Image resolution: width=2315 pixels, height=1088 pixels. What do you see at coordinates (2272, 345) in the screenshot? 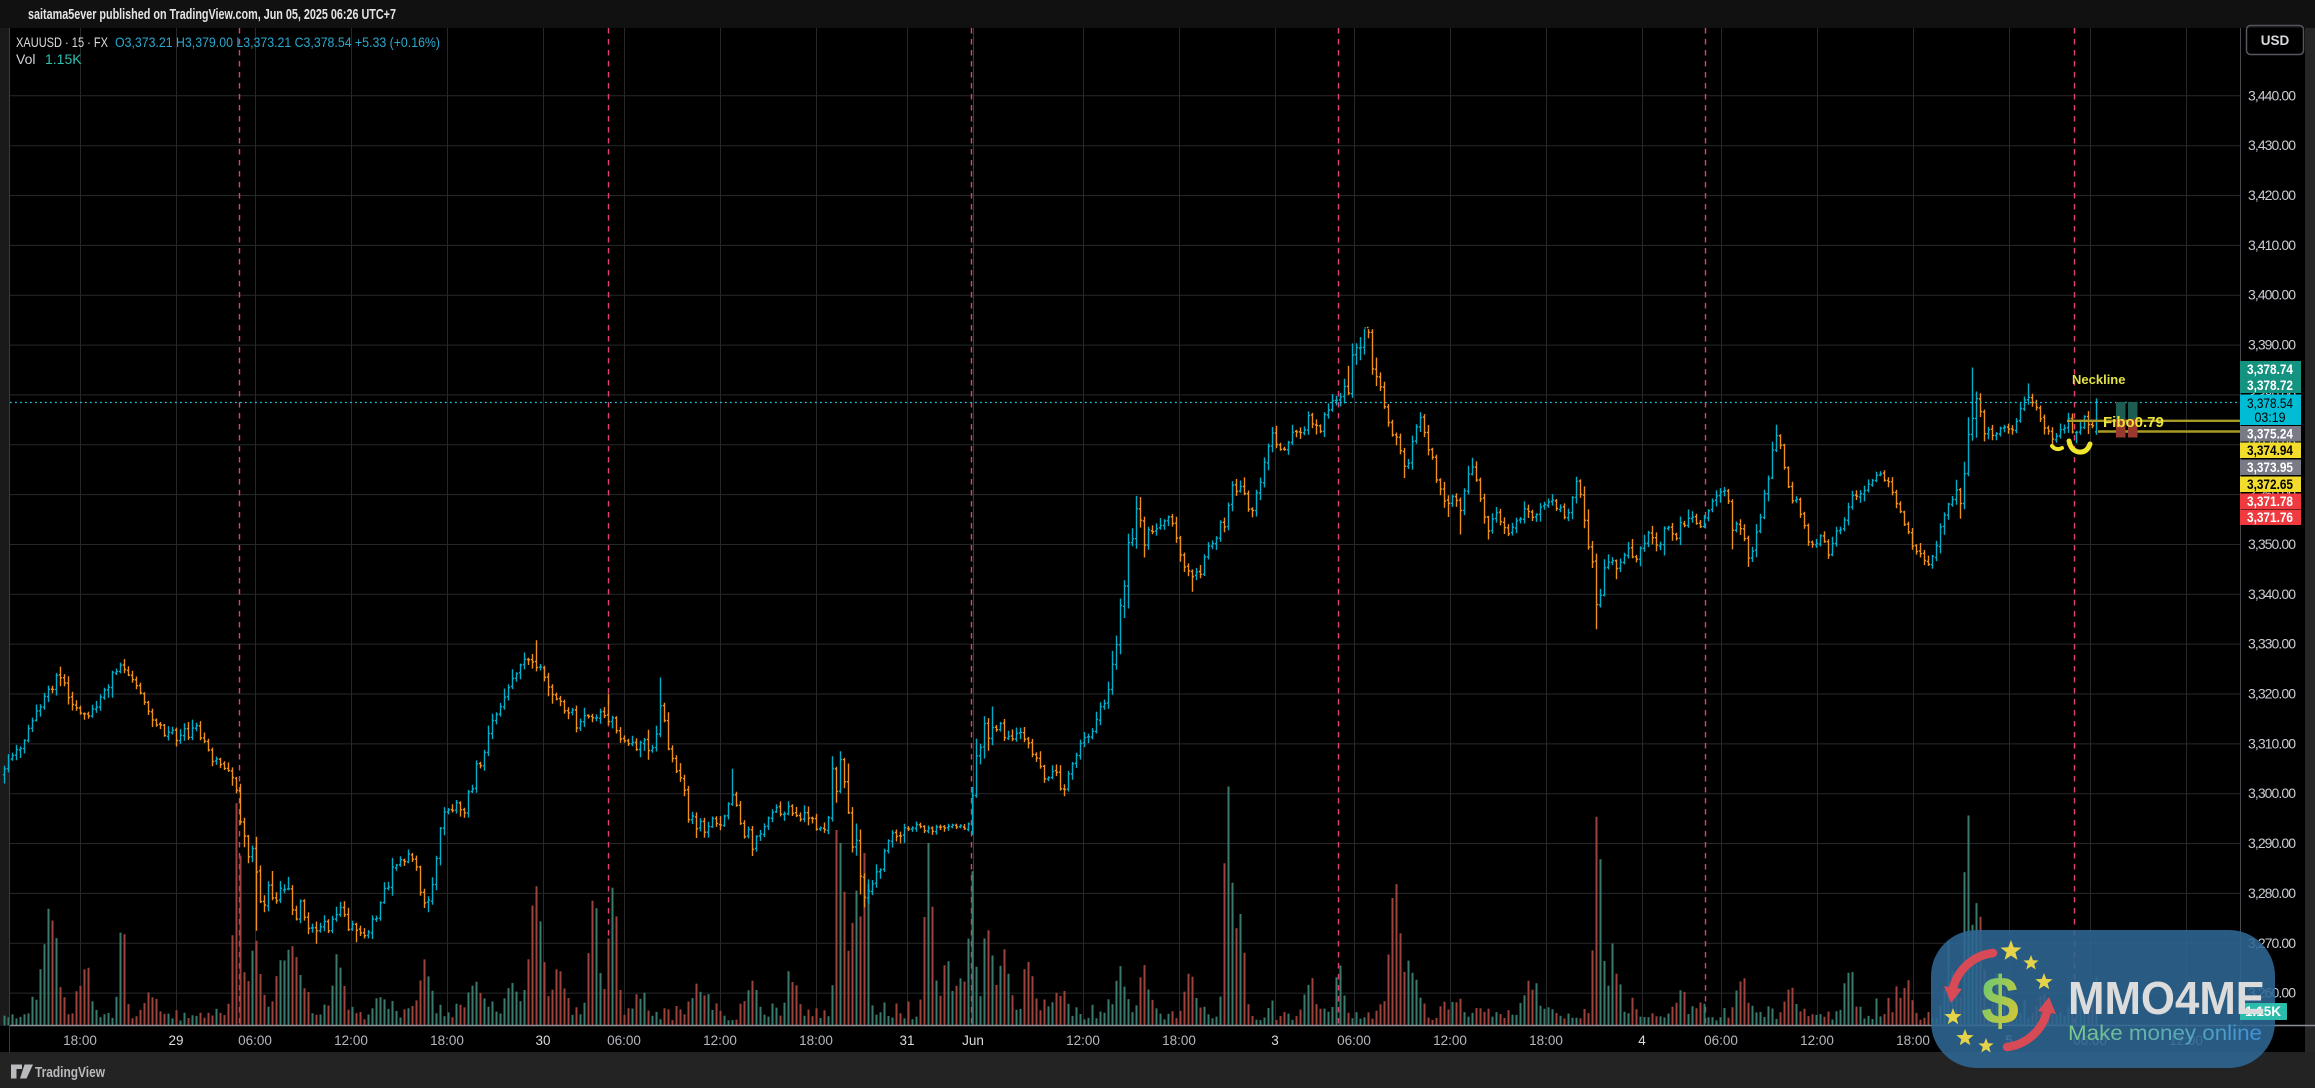
I see `svg-text: 3,390.00` at bounding box center [2272, 345].